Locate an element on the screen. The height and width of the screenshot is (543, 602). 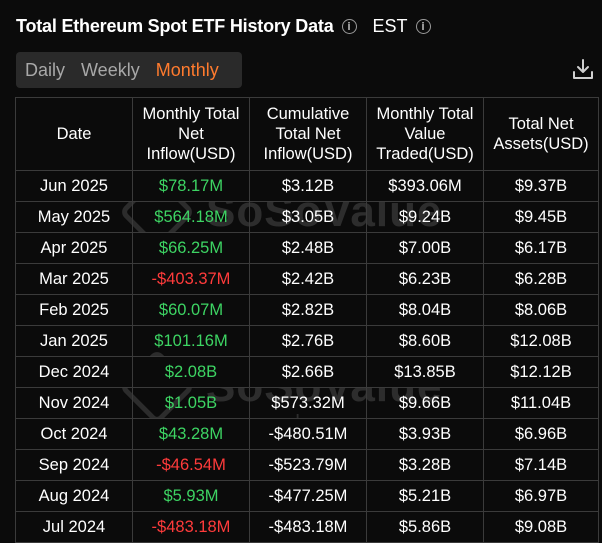
cell-monthly-net-inflow: -$483.18M is located at coordinates (191, 527).